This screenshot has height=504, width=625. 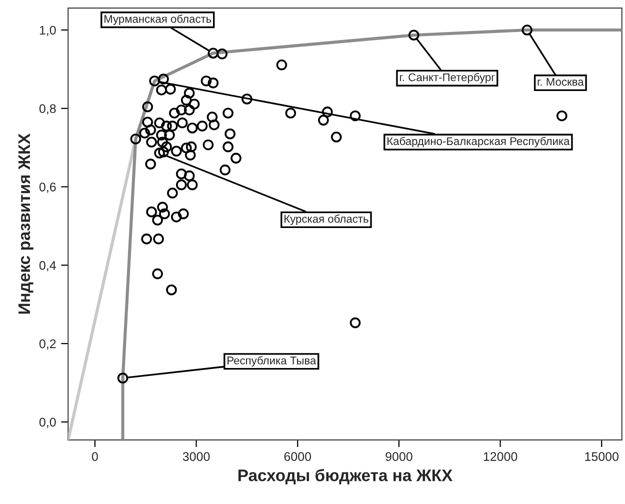 What do you see at coordinates (561, 82) in the screenshot?
I see `annotation: г. Москва` at bounding box center [561, 82].